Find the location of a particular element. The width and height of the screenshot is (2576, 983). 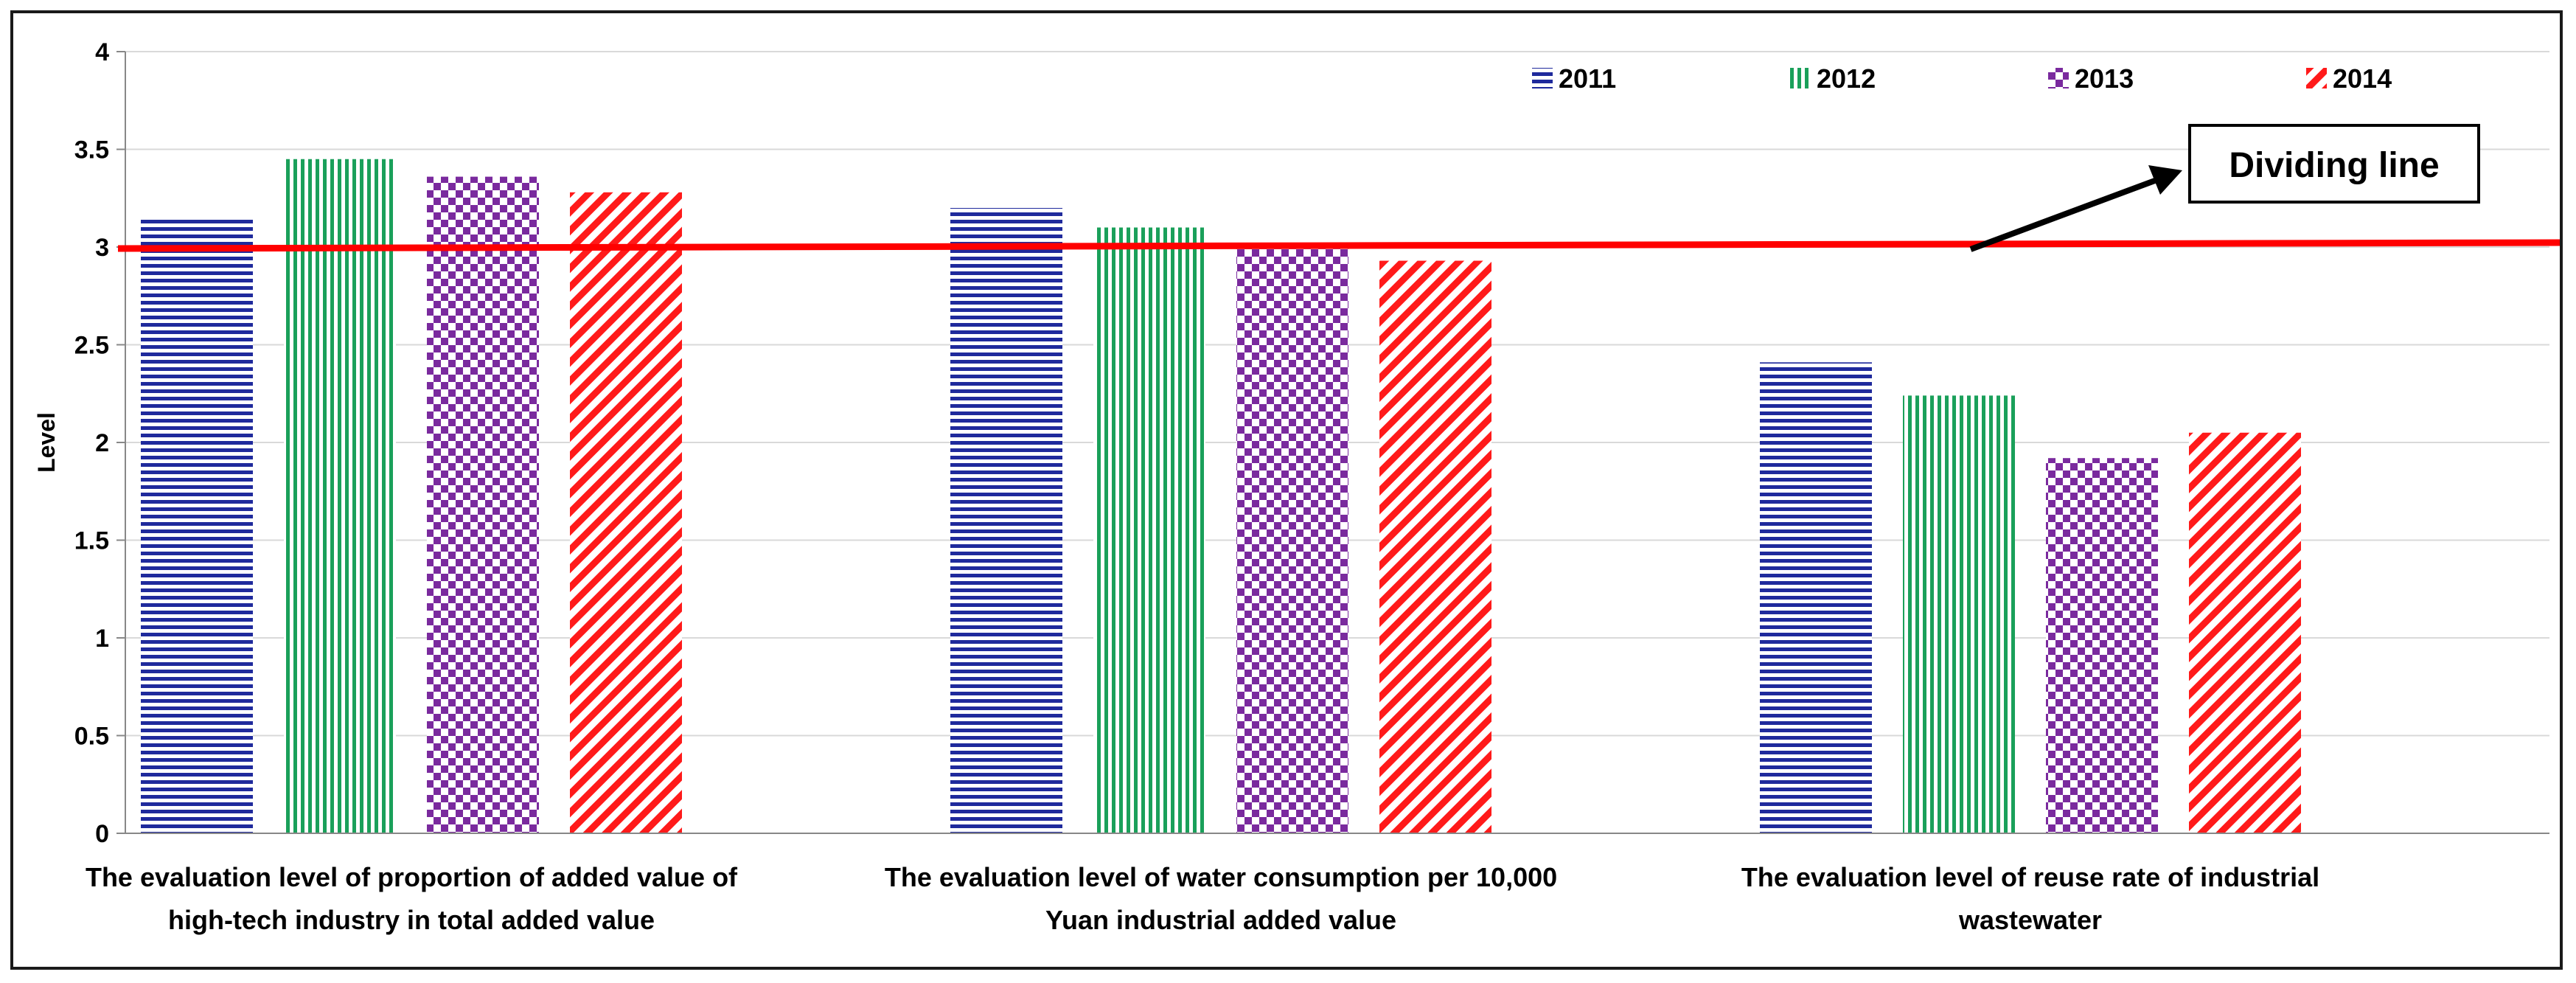

legend-item-2011: 2011 is located at coordinates (1574, 78).